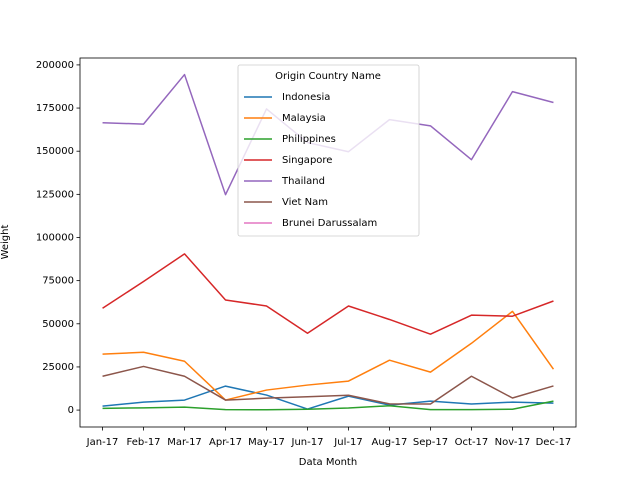  I want to click on x-tick-label: Dec-17, so click(554, 442).